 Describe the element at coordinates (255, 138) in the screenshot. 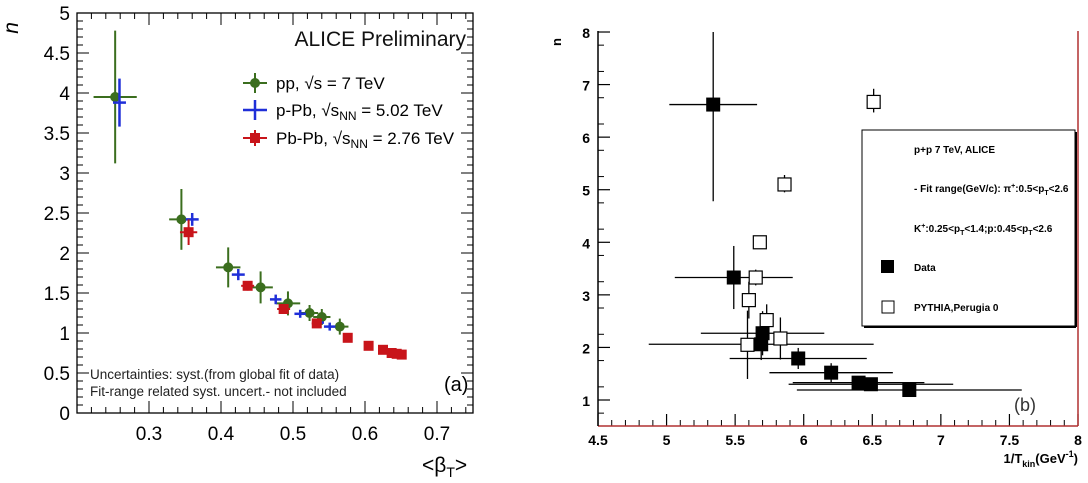

I see `legend-marker-square` at that location.